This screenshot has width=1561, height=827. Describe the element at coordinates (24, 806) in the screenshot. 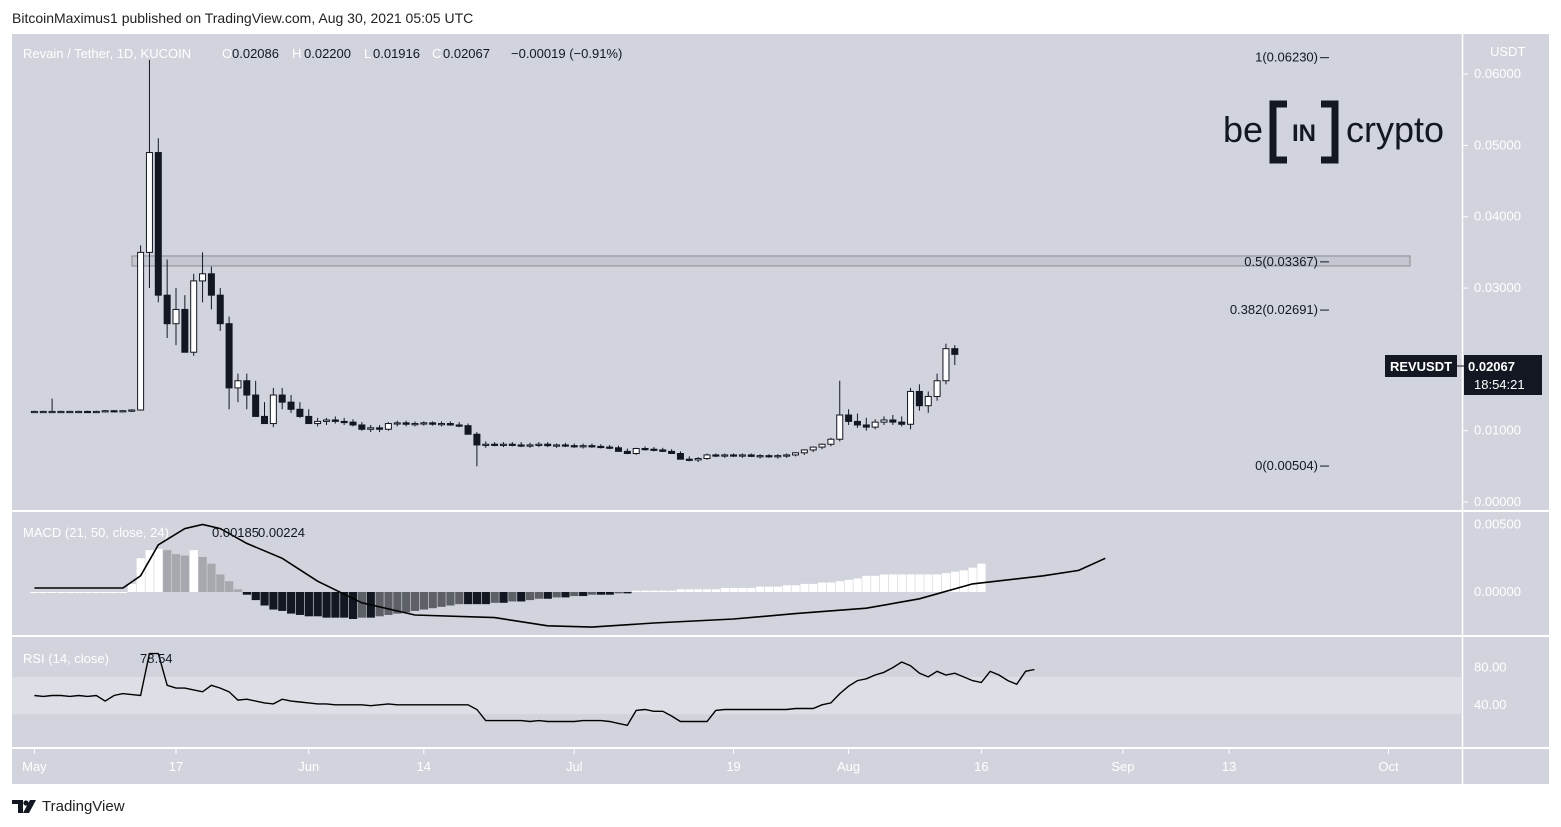

I see `tradingview-logo-icon` at that location.